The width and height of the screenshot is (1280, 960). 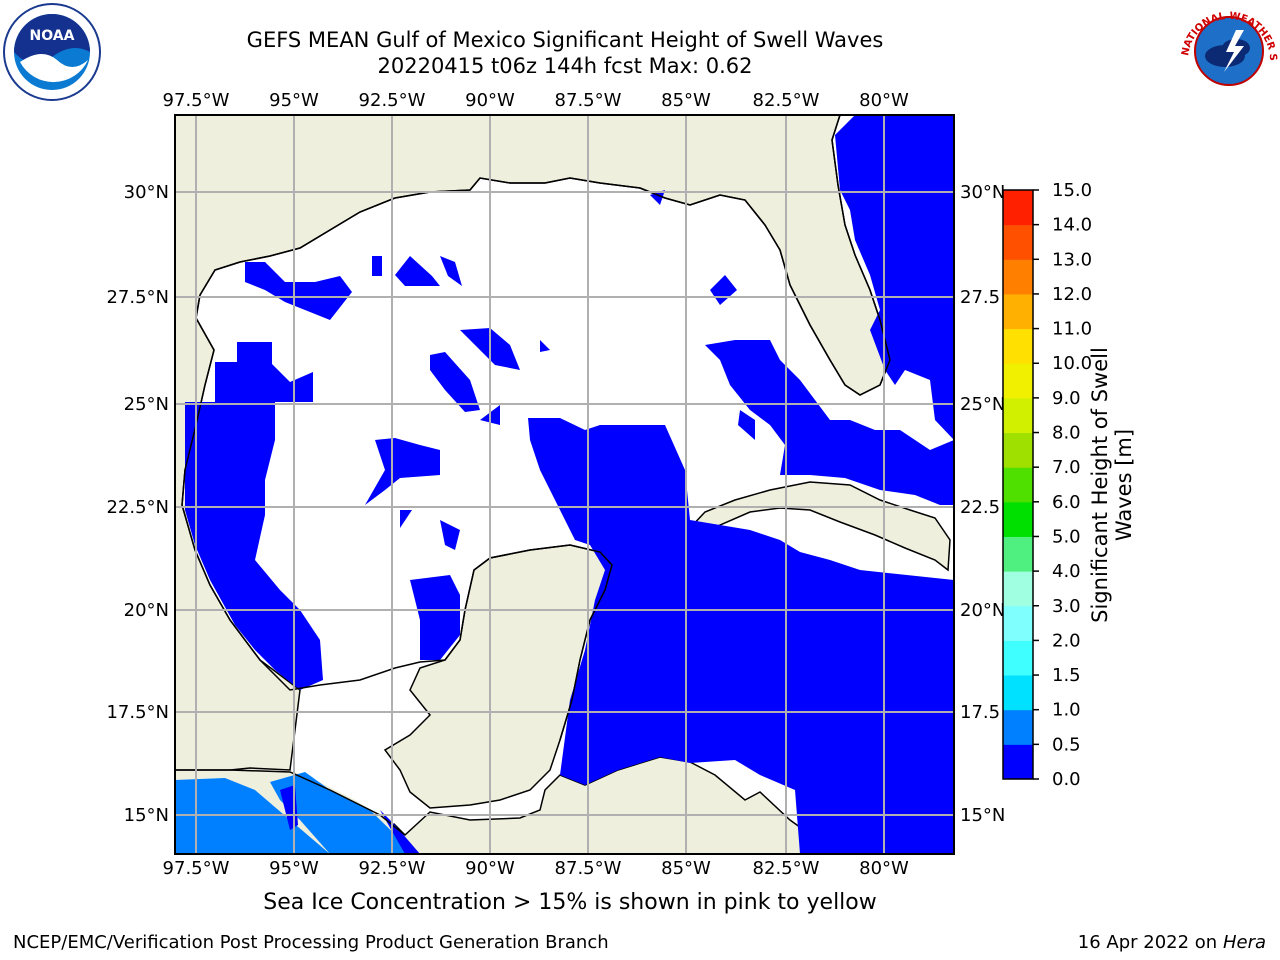 I want to click on chart-subtitle: 20220415 t06z 144h fcst Max: 0.62, so click(x=565, y=66).